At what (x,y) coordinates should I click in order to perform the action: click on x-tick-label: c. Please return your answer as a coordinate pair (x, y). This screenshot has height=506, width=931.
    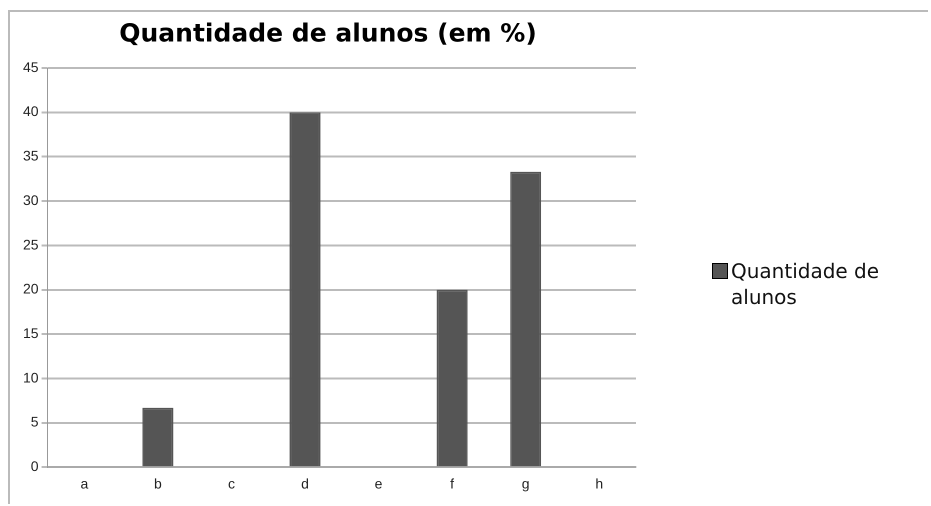
    Looking at the image, I should click on (231, 483).